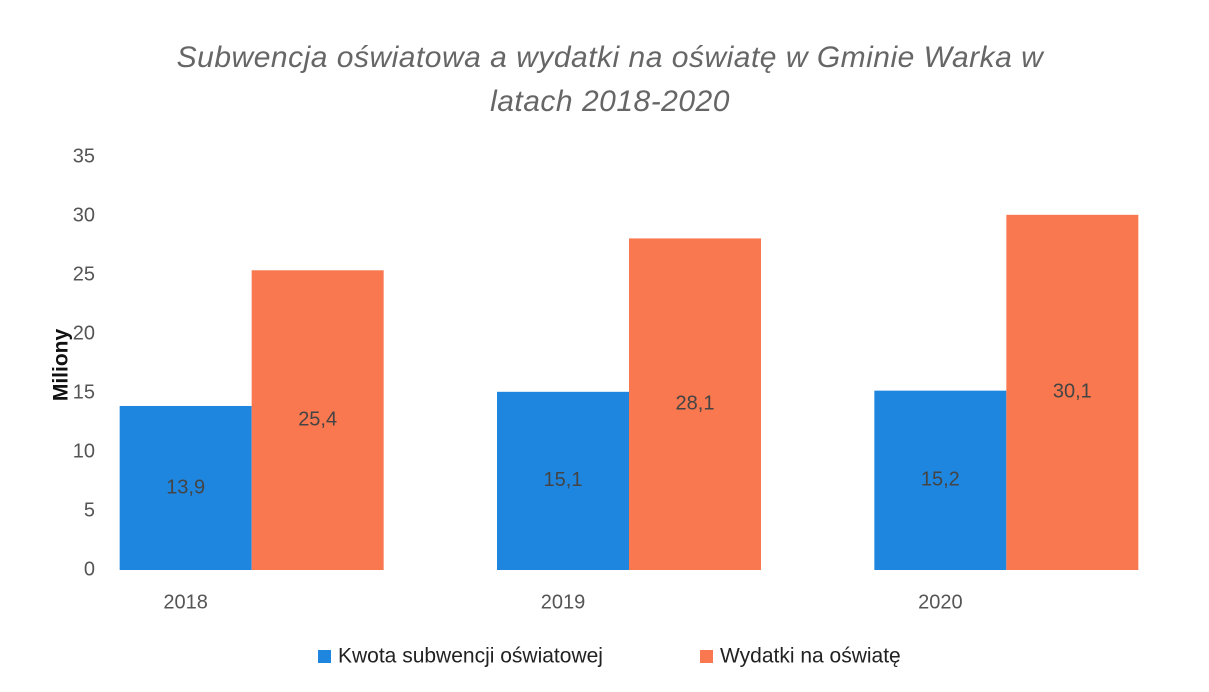 This screenshot has height=692, width=1209. I want to click on data-label: 13,9, so click(185, 487).